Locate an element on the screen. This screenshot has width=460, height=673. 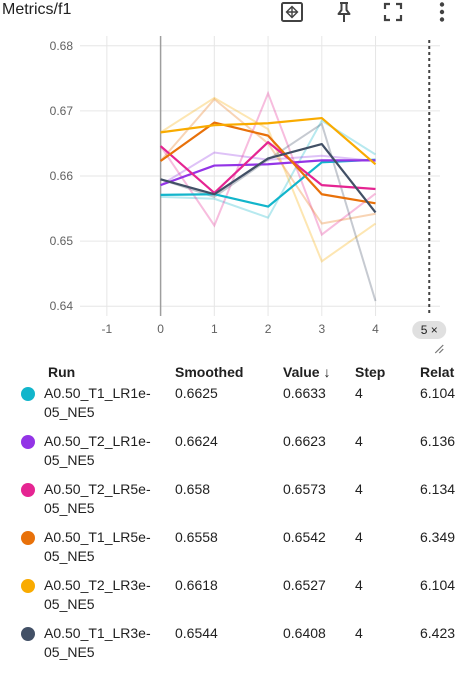
relative-value: 6.134 is located at coordinates (438, 489).